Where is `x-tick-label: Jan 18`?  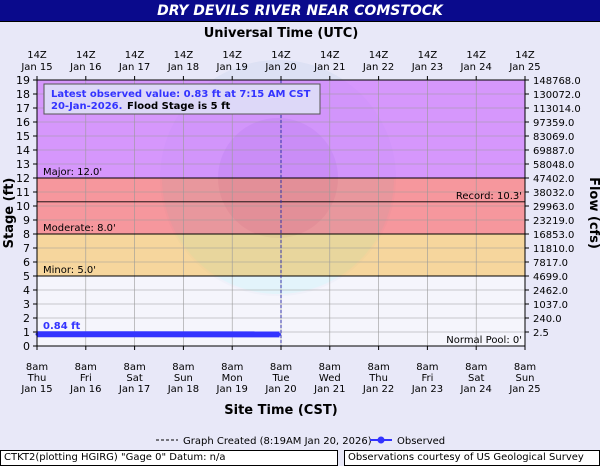
x-tick-label: Jan 18 is located at coordinates (183, 389).